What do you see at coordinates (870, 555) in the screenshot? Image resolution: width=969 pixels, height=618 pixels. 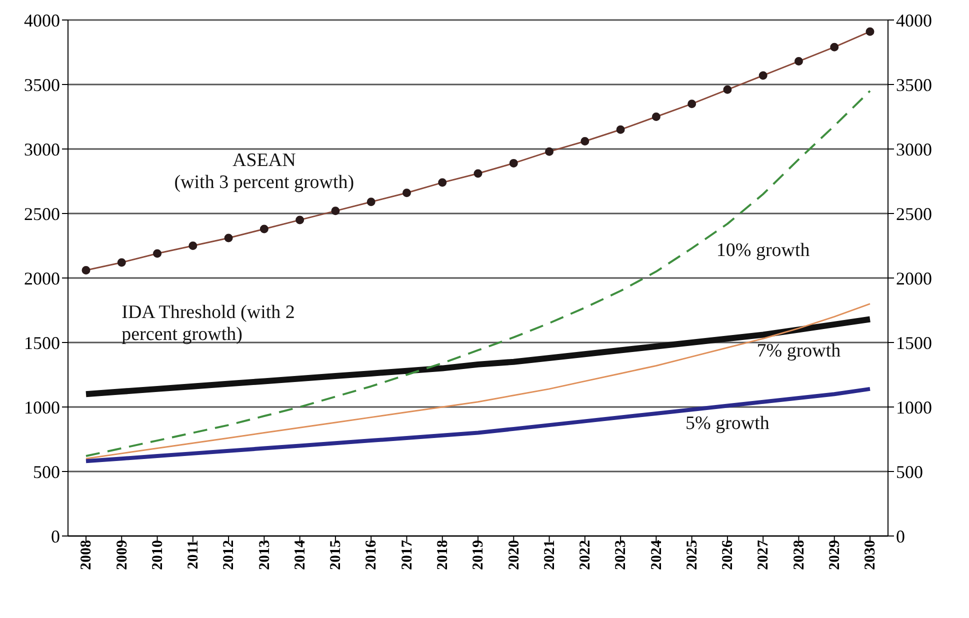 I see `x-tick-label: 2030` at bounding box center [870, 555].